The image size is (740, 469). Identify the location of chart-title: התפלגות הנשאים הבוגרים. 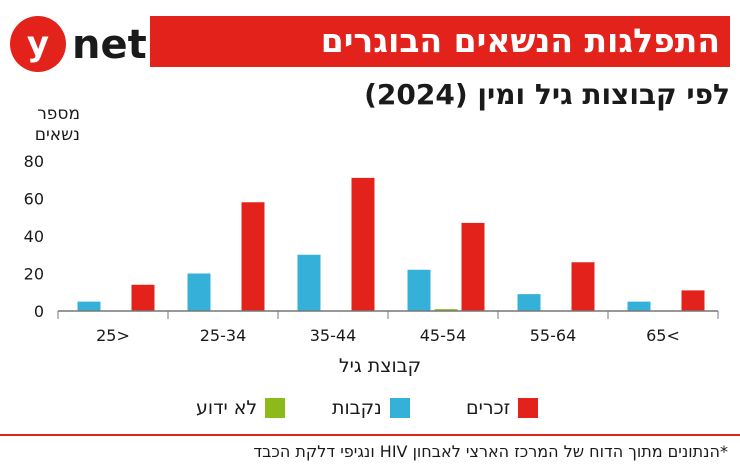
(520, 40).